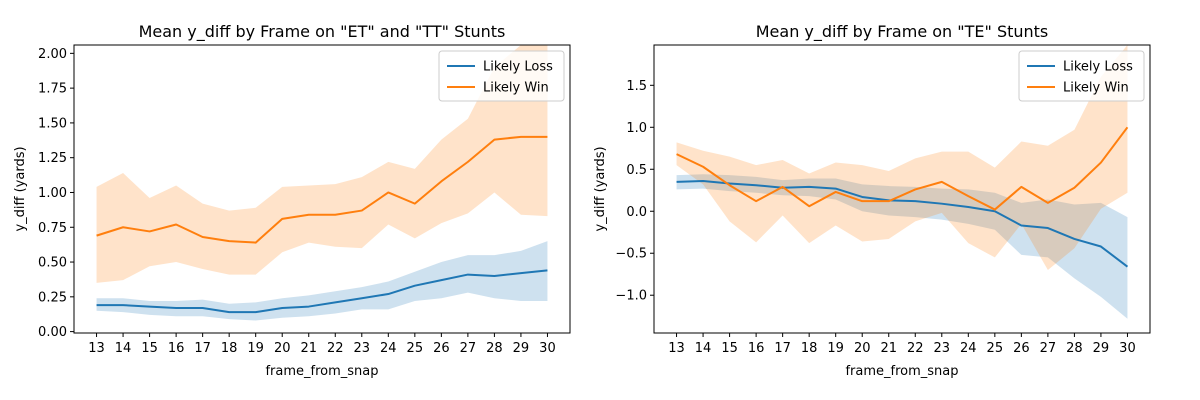 The height and width of the screenshot is (400, 1200). What do you see at coordinates (52, 297) in the screenshot?
I see `y-tick-label: 0.25` at bounding box center [52, 297].